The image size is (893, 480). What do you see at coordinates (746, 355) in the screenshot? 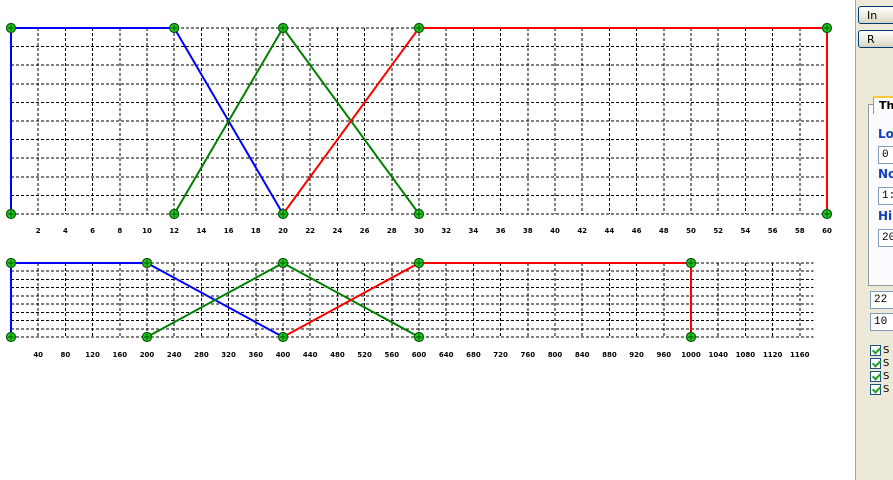
I see `x-tick-label: 1080` at bounding box center [746, 355].